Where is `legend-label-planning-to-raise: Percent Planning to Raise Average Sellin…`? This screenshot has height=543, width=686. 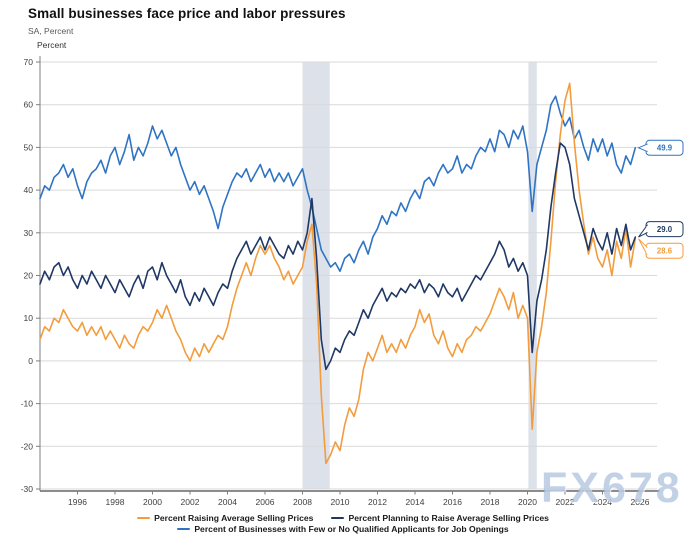
legend-label-planning-to-raise: Percent Planning to Raise Average Sellin… is located at coordinates (448, 518).